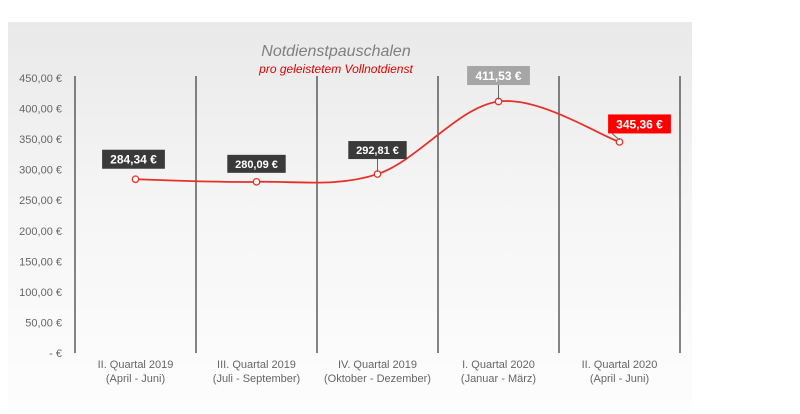 This screenshot has height=414, width=800. Describe the element at coordinates (615, 137) in the screenshot. I see `data-label-leader` at that location.